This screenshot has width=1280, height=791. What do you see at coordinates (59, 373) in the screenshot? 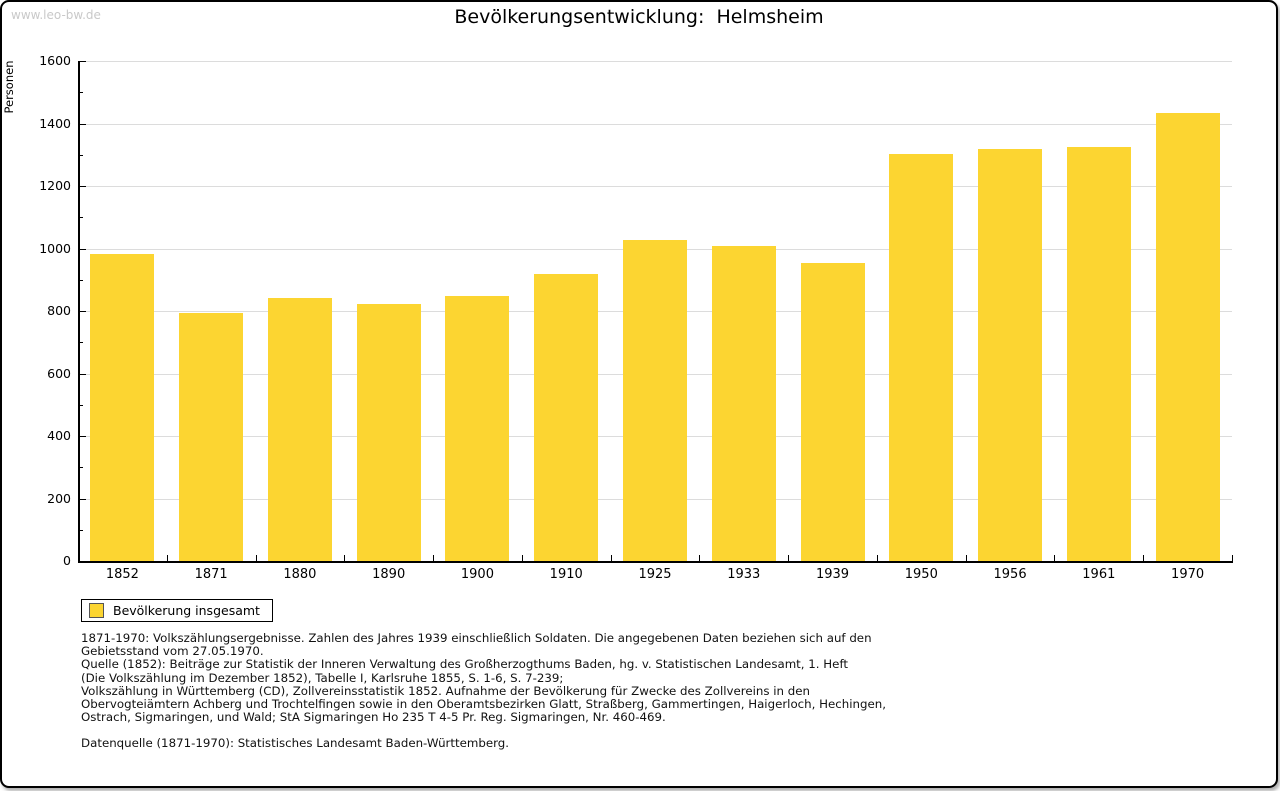
I see `y-tick-label: 600` at bounding box center [59, 373].